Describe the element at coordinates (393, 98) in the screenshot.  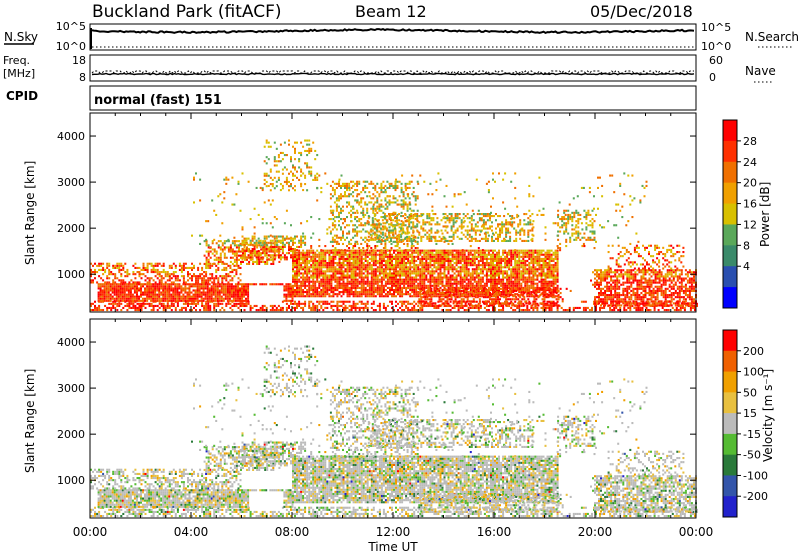
I see `cpid-frame` at that location.